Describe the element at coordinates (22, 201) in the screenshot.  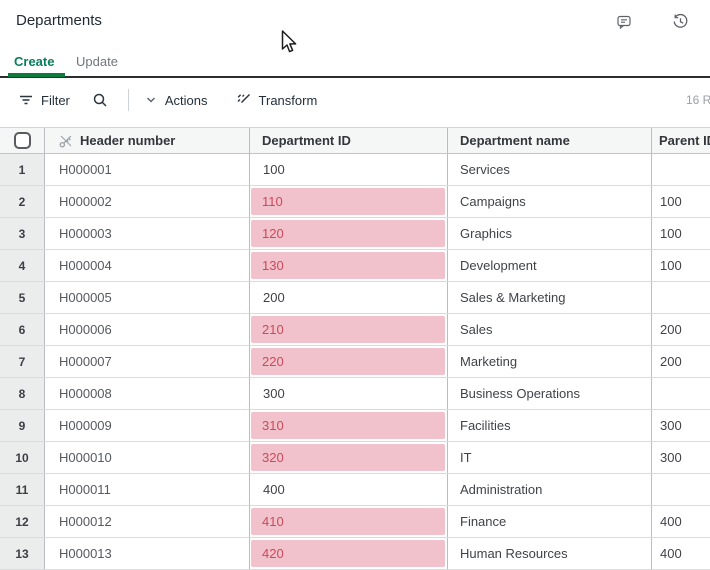
I see `row-number-cell: 2` at that location.